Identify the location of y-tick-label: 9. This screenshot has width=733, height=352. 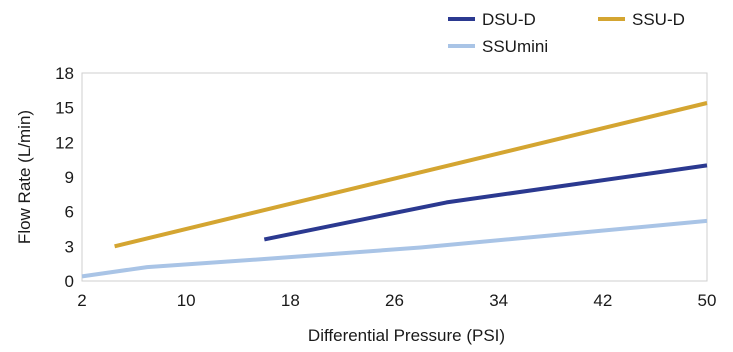
(69, 177).